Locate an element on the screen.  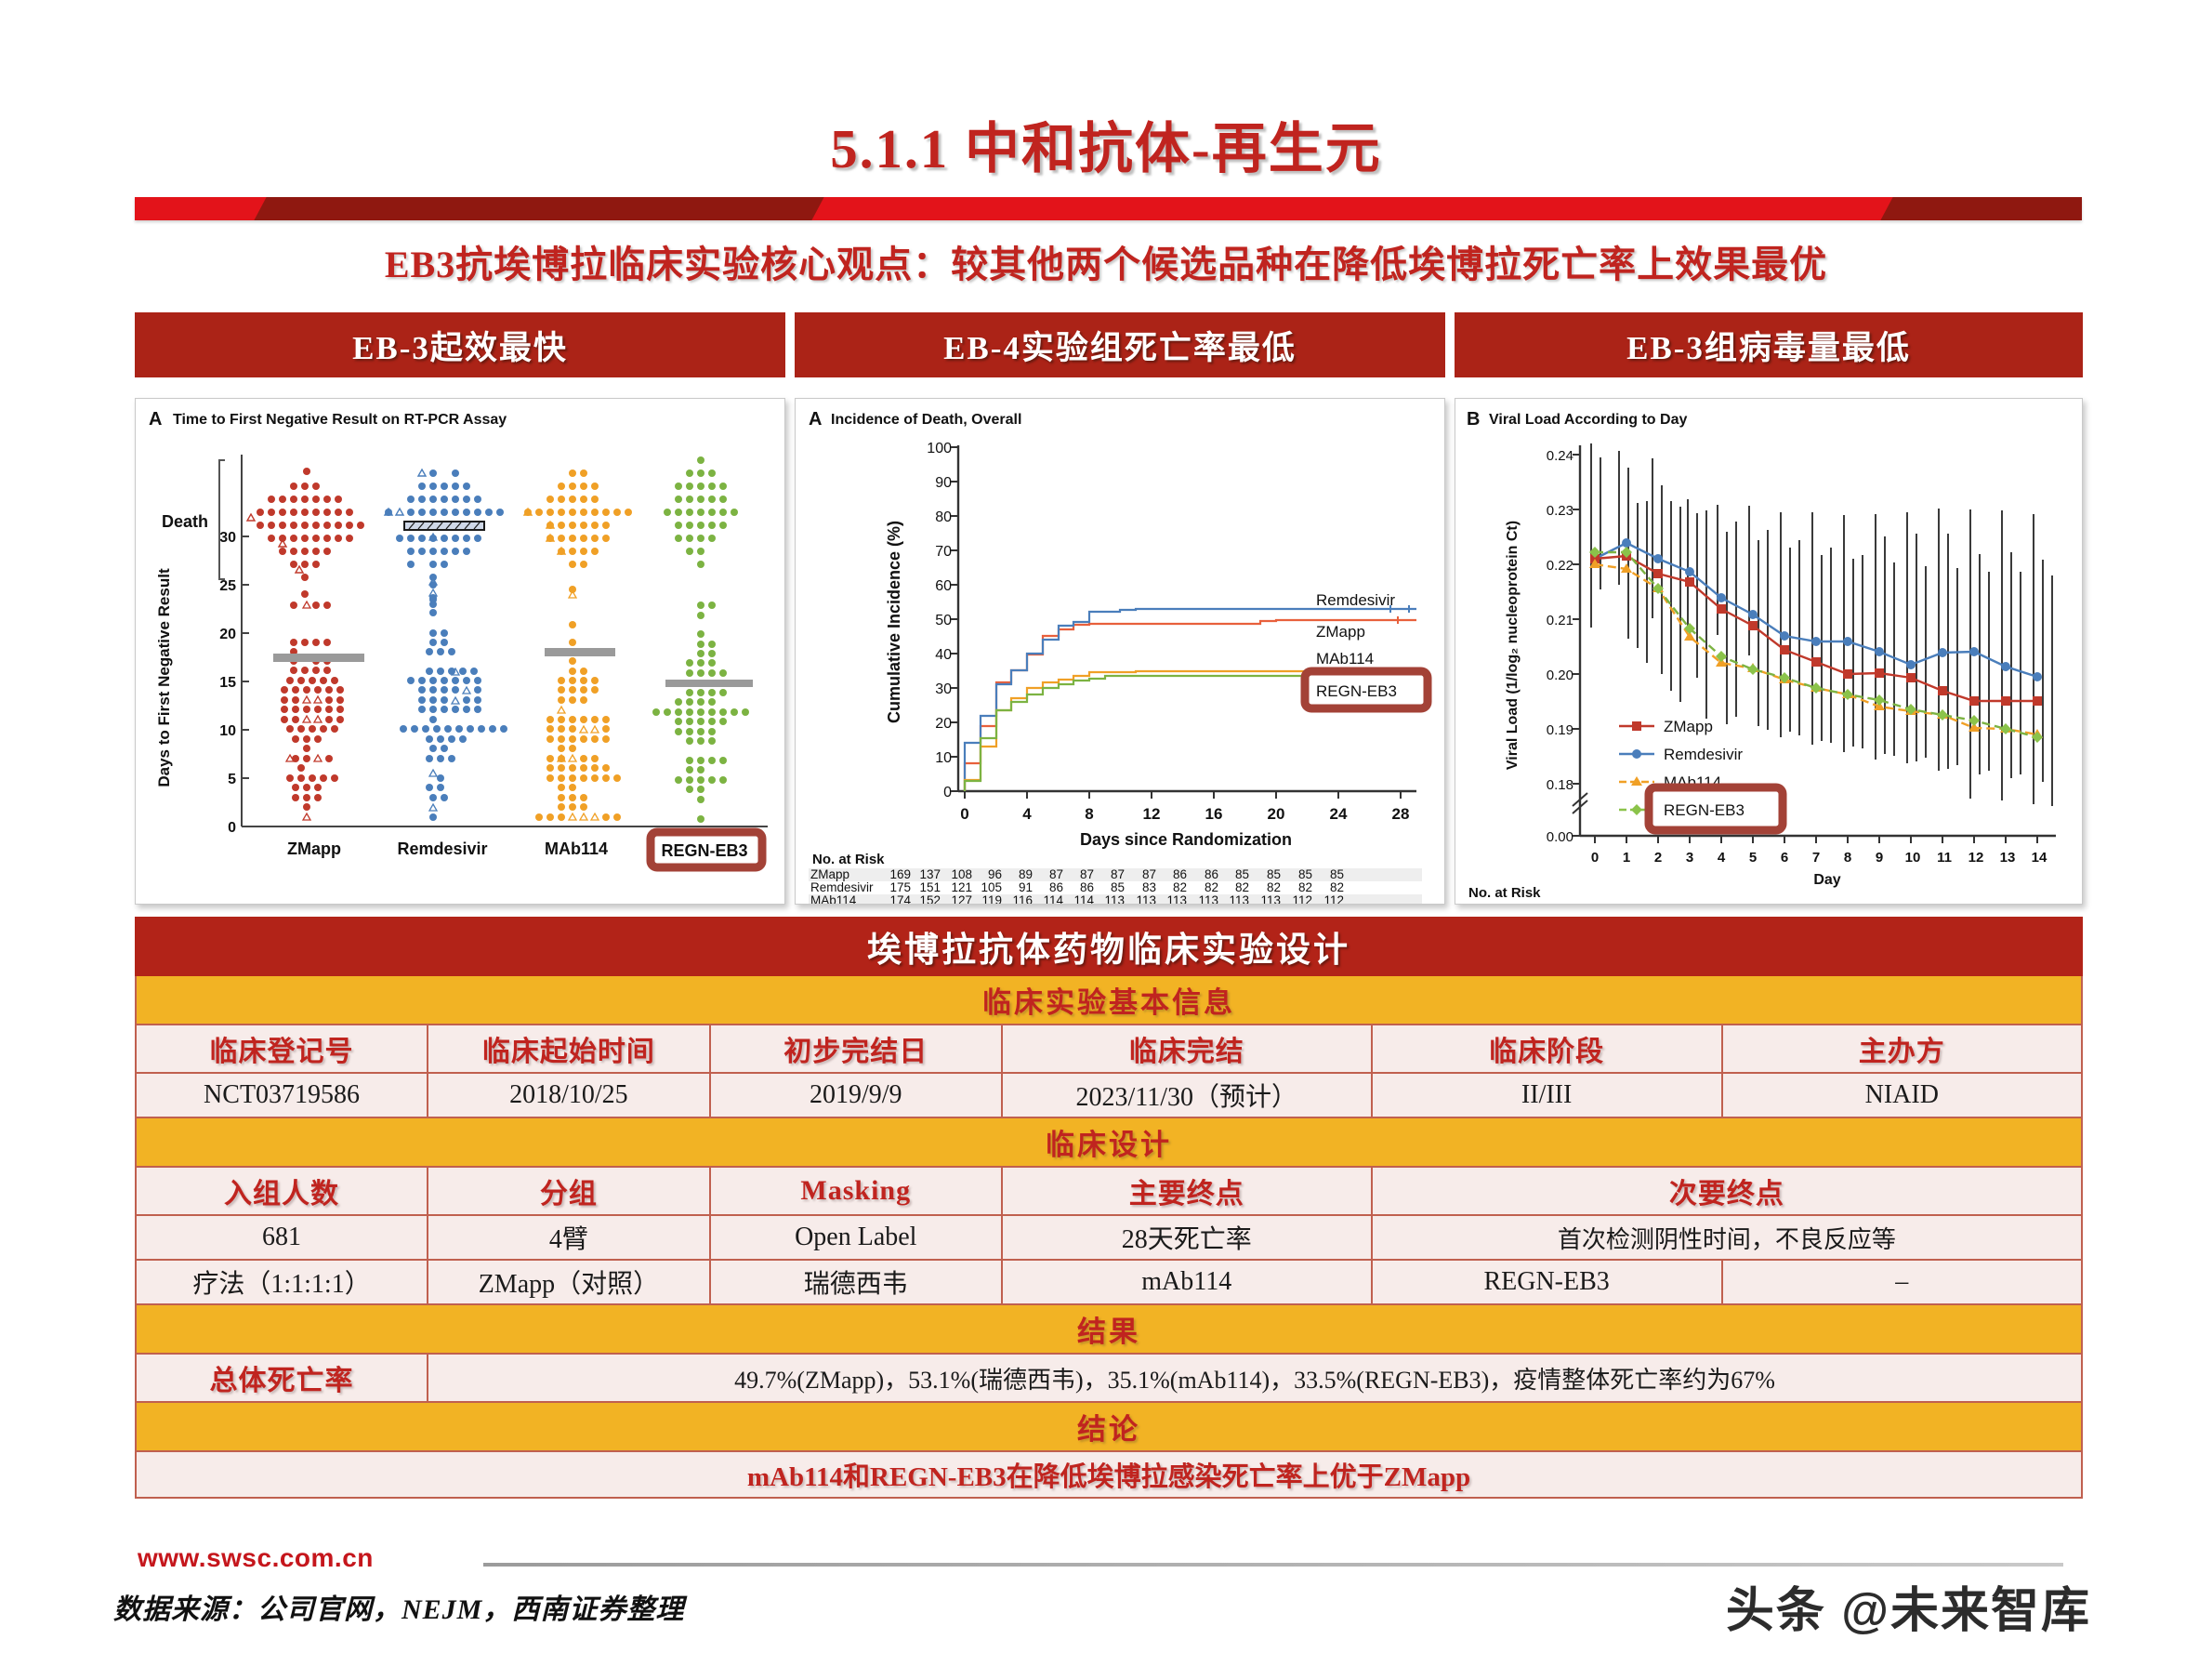
td-arm-regn: REGN-EB3 is located at coordinates (1546, 1282).